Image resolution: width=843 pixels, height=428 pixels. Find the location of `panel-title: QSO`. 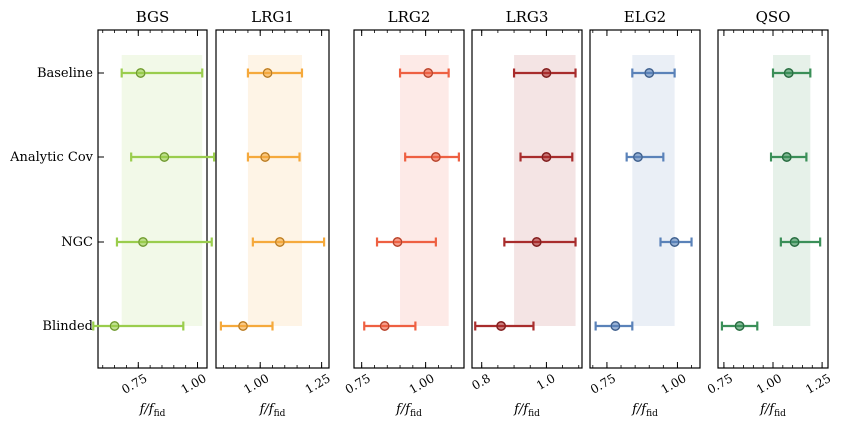

panel-title: QSO is located at coordinates (773, 17).